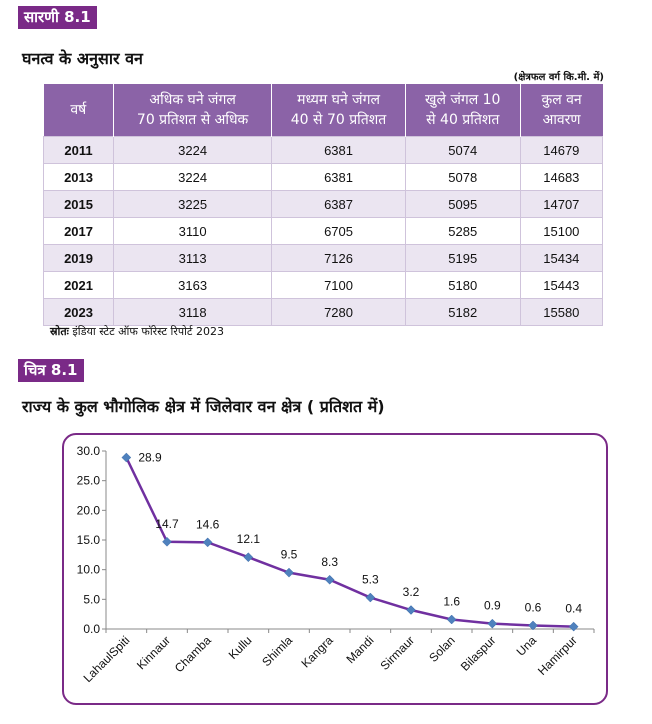 The image size is (652, 724). Describe the element at coordinates (533, 607) in the screenshot. I see `data-label: 0.6` at that location.